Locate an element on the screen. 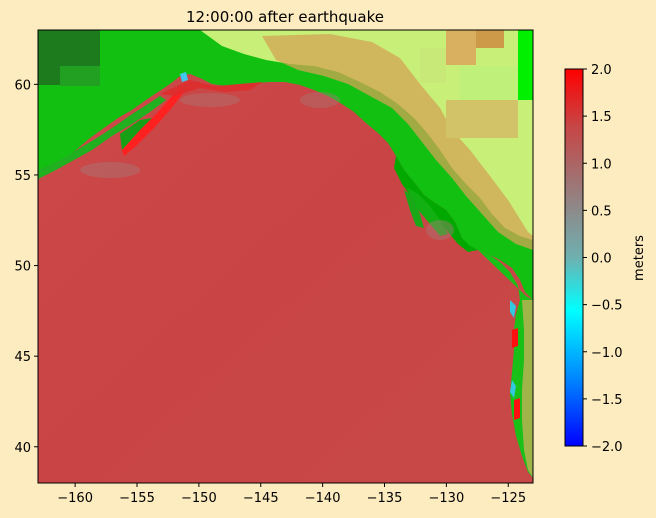  colorbar-tick-label: 1.5 is located at coordinates (601, 117).